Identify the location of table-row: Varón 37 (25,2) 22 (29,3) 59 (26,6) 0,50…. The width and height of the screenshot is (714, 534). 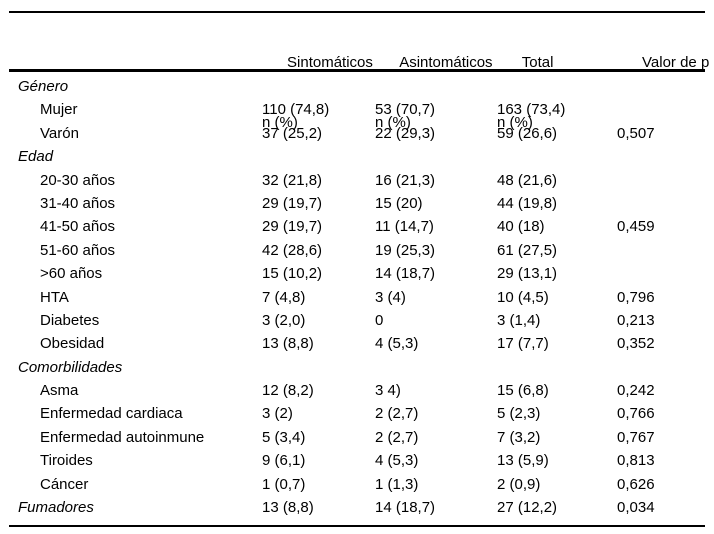
(357, 133).